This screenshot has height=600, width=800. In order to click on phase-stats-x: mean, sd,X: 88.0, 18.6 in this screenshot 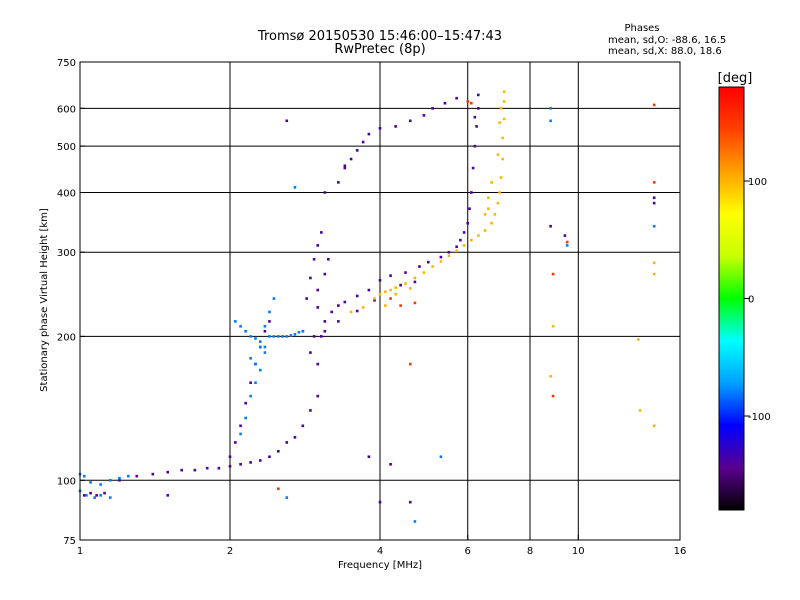, I will do `click(665, 51)`.